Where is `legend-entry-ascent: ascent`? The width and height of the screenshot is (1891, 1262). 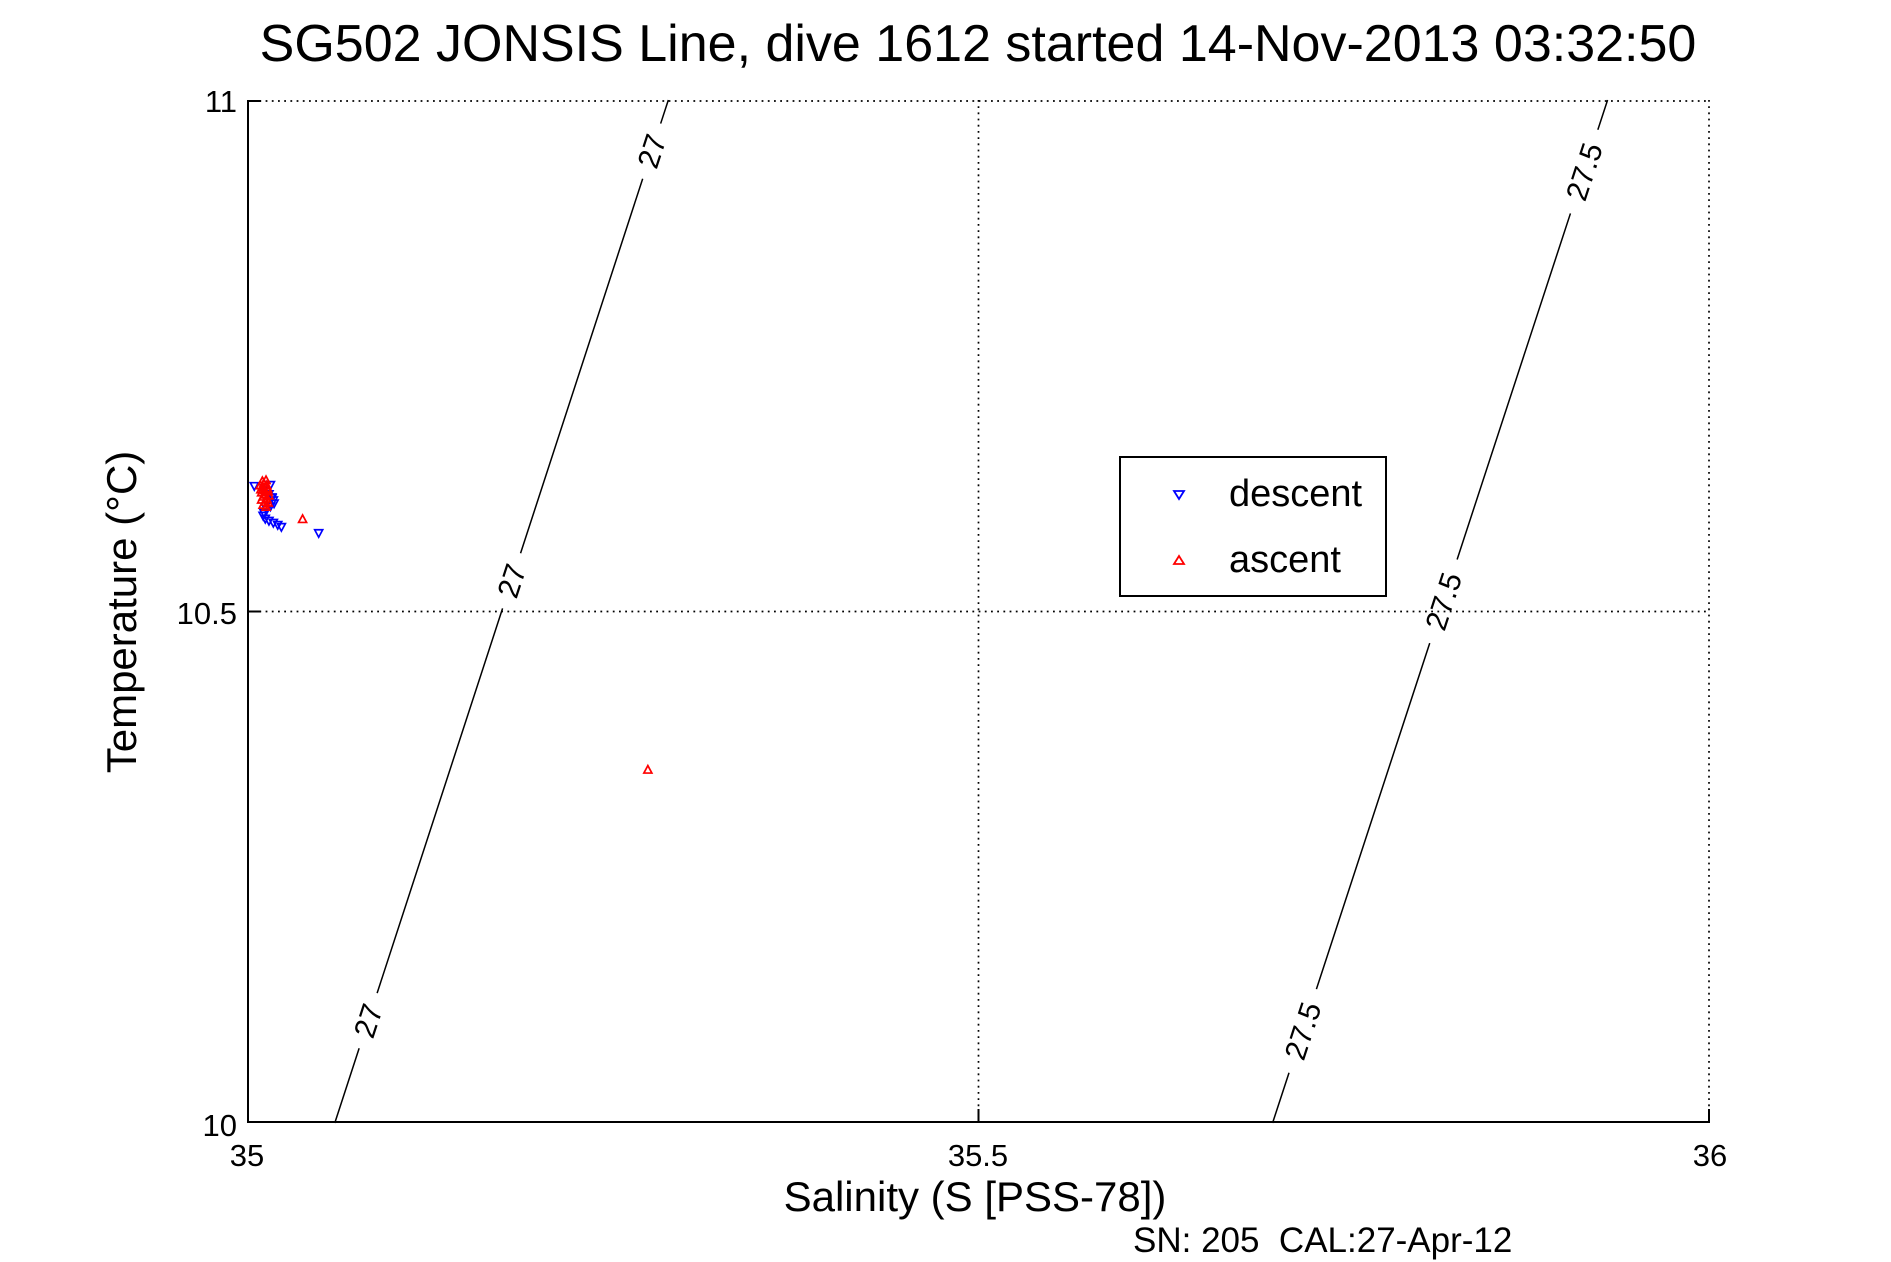
legend-entry-ascent: ascent is located at coordinates (1253, 560).